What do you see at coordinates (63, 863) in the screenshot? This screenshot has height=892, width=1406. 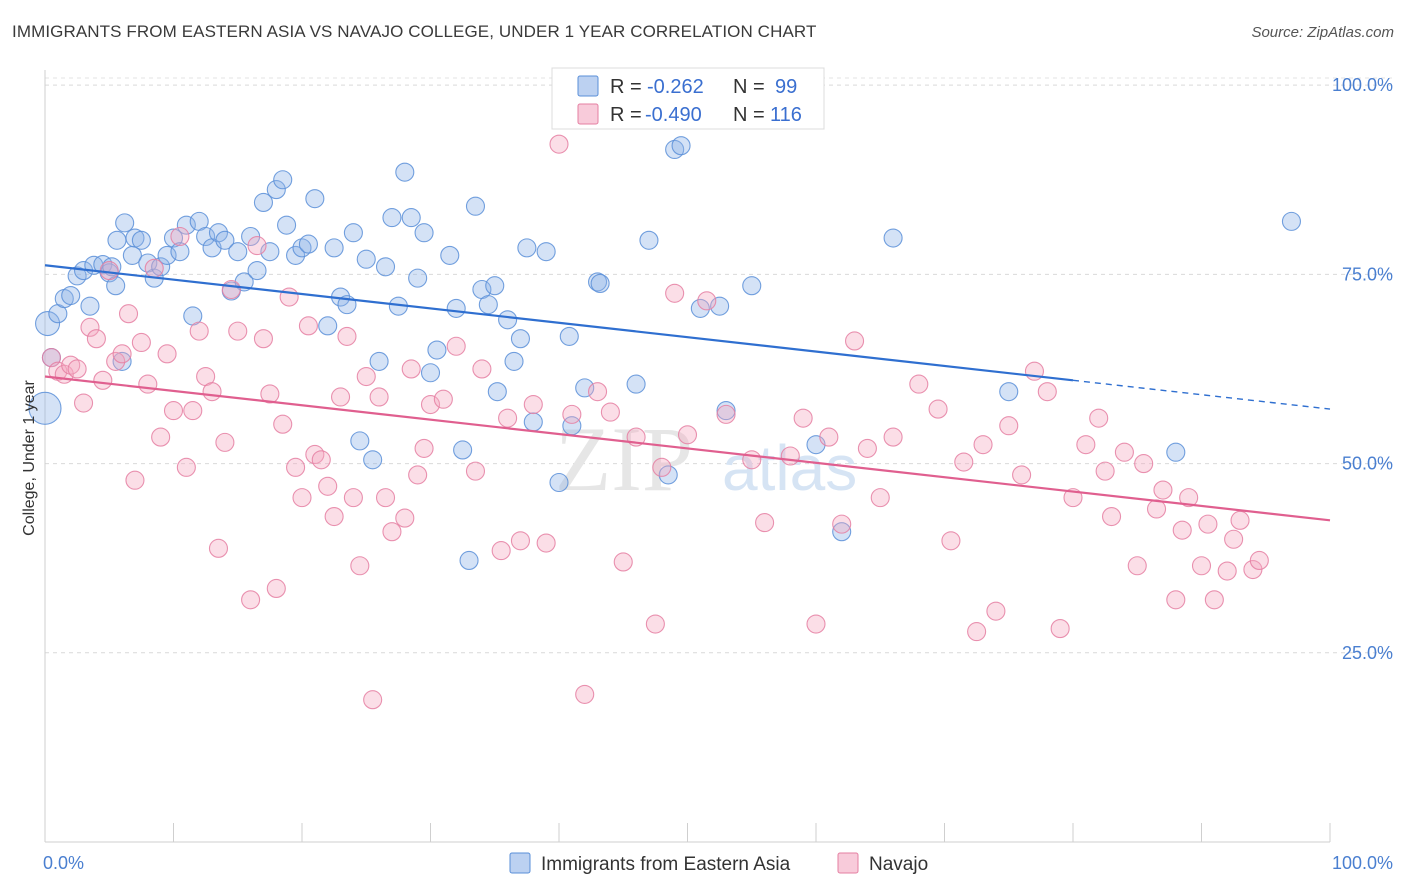 I see `x-tick-label-min: 0.0%` at bounding box center [63, 863].